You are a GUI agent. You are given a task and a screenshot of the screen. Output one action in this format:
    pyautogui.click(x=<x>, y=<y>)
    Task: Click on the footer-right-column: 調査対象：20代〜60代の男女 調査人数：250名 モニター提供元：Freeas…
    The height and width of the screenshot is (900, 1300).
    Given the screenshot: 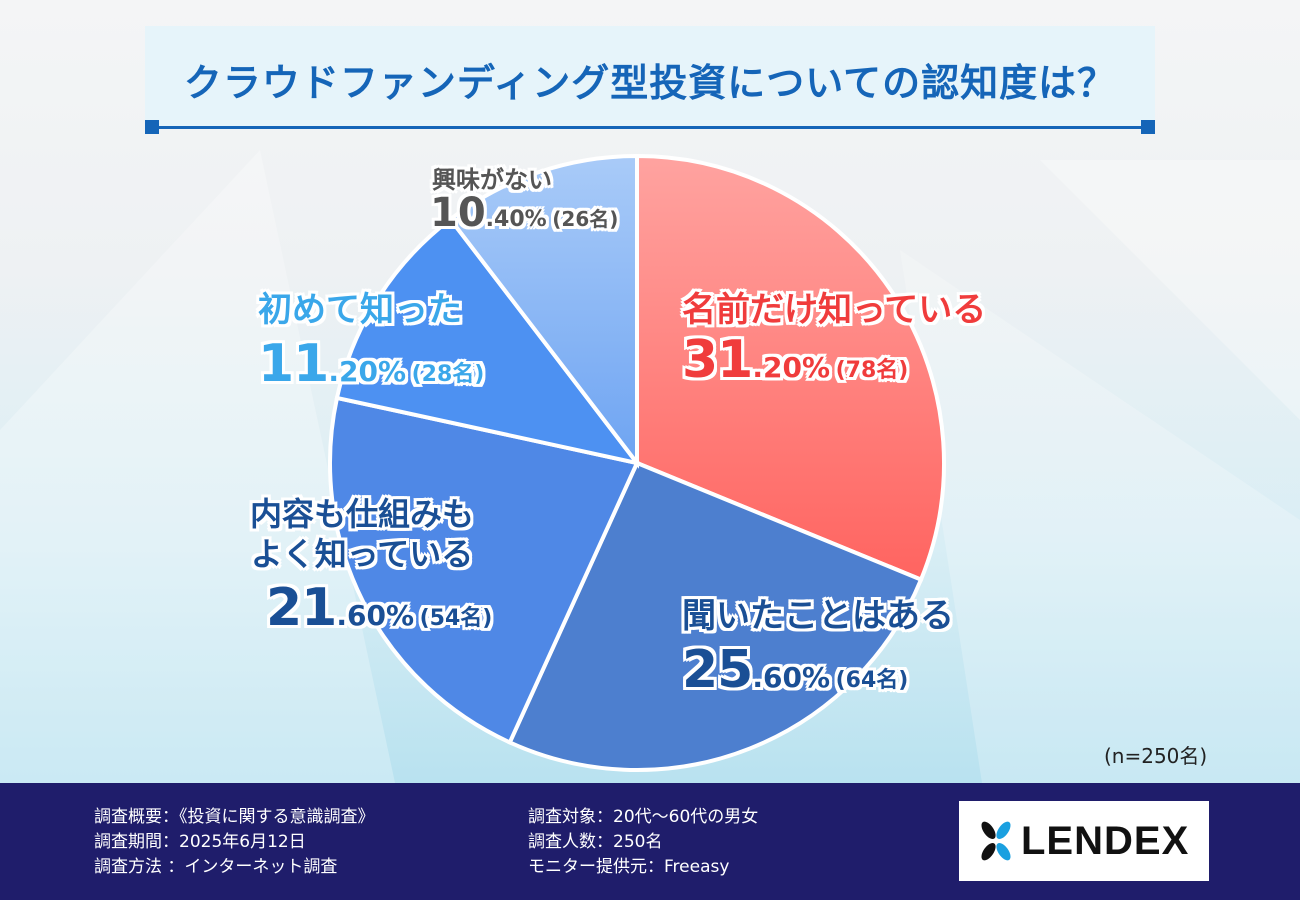 What is the action you would take?
    pyautogui.click(x=643, y=842)
    